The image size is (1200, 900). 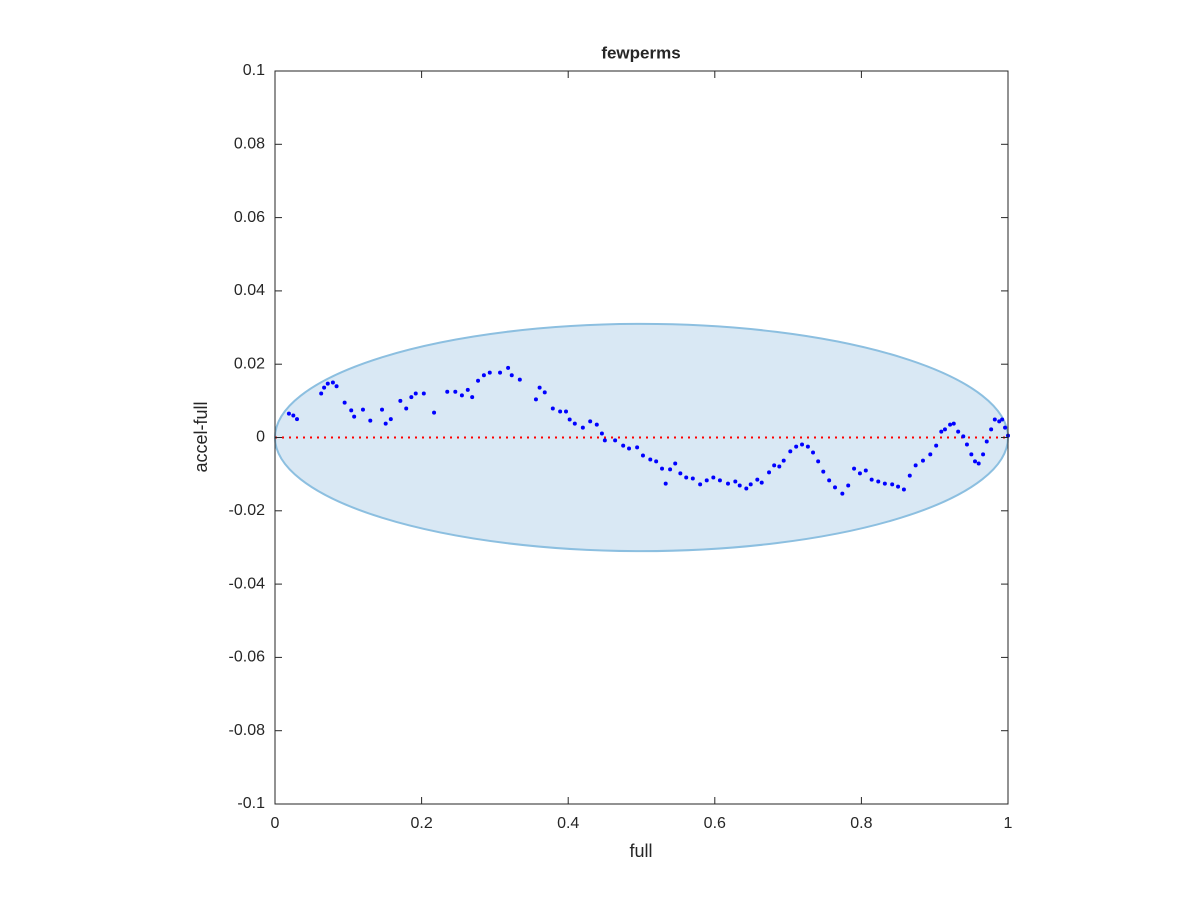 What do you see at coordinates (251, 803) in the screenshot?
I see `y-tick-label: -0.1` at bounding box center [251, 803].